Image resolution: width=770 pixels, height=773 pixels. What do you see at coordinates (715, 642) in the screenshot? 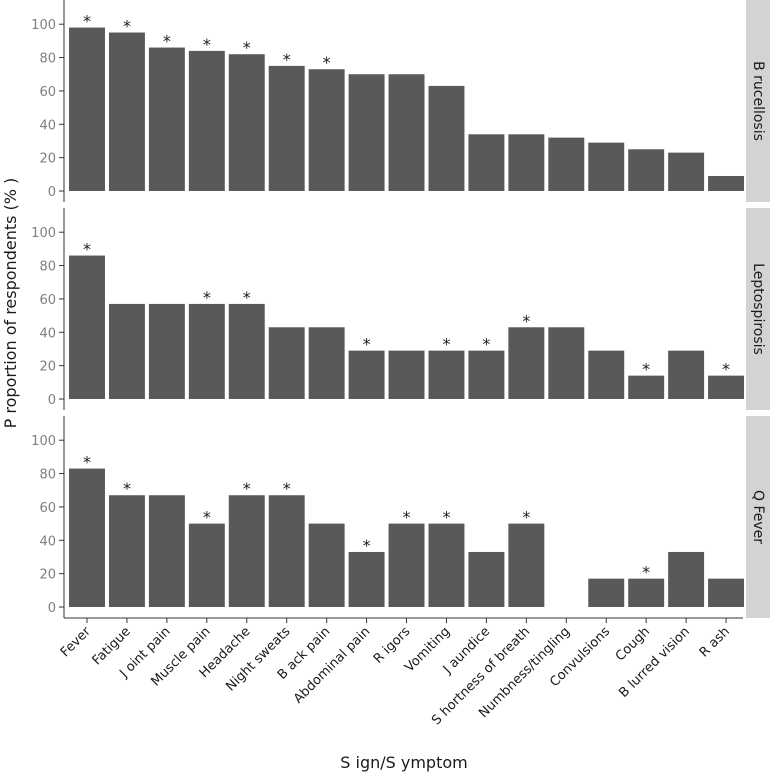
I see `x-tick-label-r-ash: R ash` at bounding box center [715, 642].